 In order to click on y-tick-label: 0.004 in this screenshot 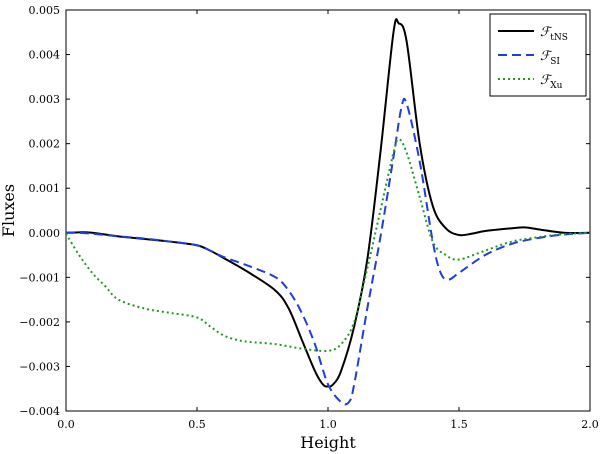, I will do `click(45, 55)`.